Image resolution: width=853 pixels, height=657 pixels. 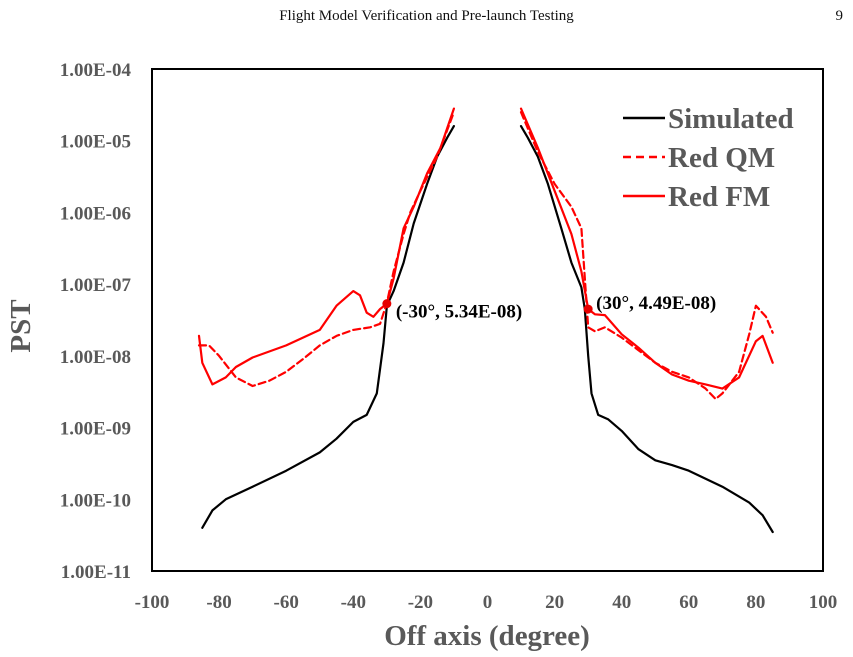 What do you see at coordinates (459, 312) in the screenshot?
I see `annotation-label: (-30°, 5.34E-08)` at bounding box center [459, 312].